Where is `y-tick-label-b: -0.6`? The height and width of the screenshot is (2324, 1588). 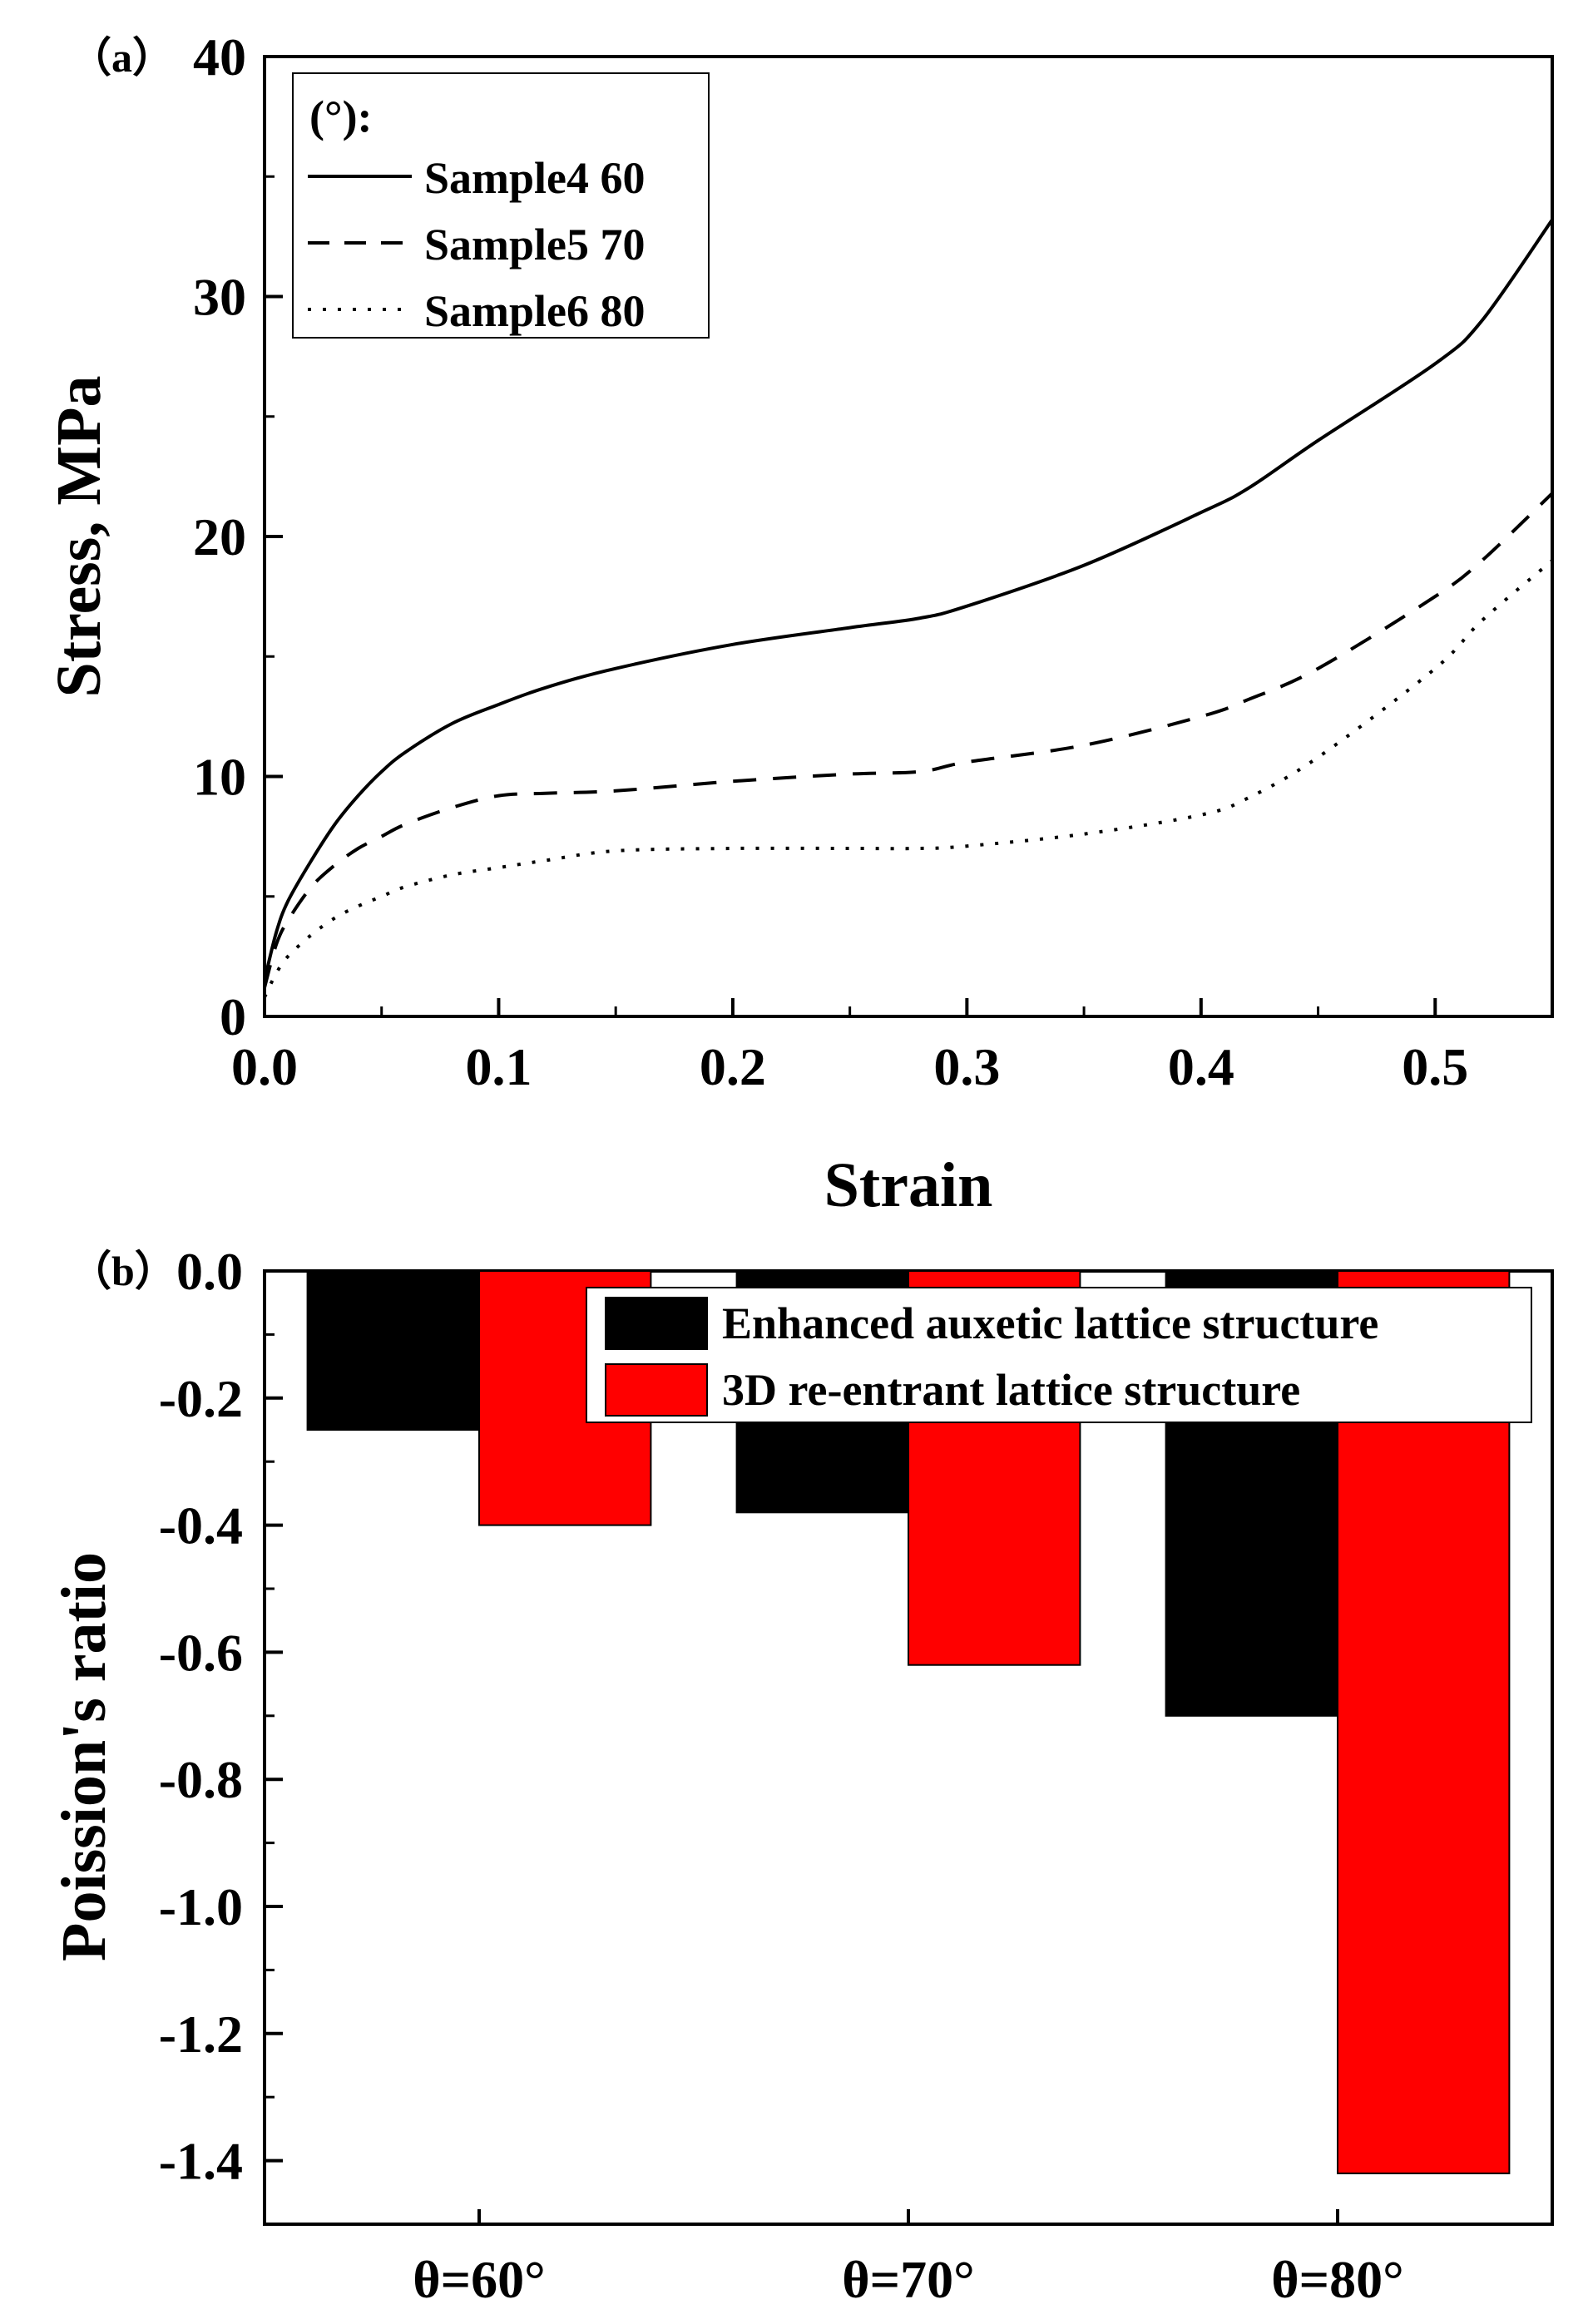
y-tick-label-b: -0.6 is located at coordinates (201, 1652).